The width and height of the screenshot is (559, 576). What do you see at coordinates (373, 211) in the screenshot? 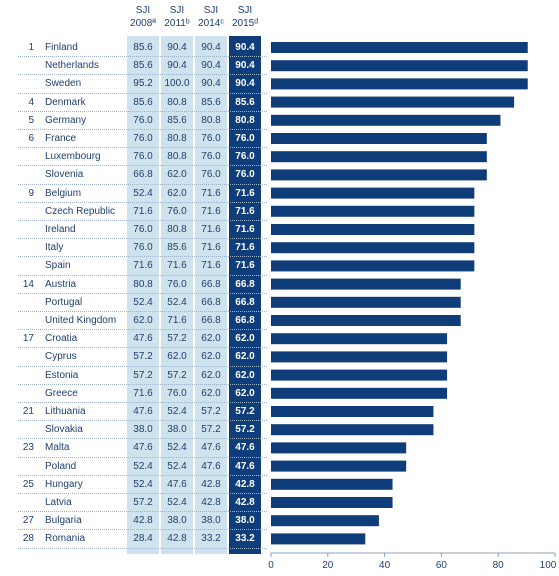
I see `bar-czech-republic` at bounding box center [373, 211].